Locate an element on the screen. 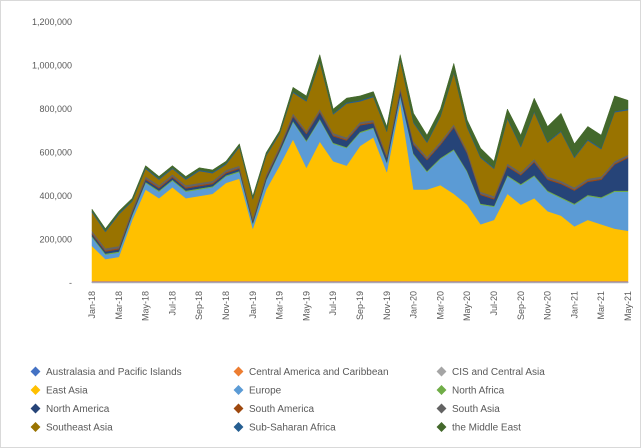  x-tick-label: Mar-18 is located at coordinates (119, 305).